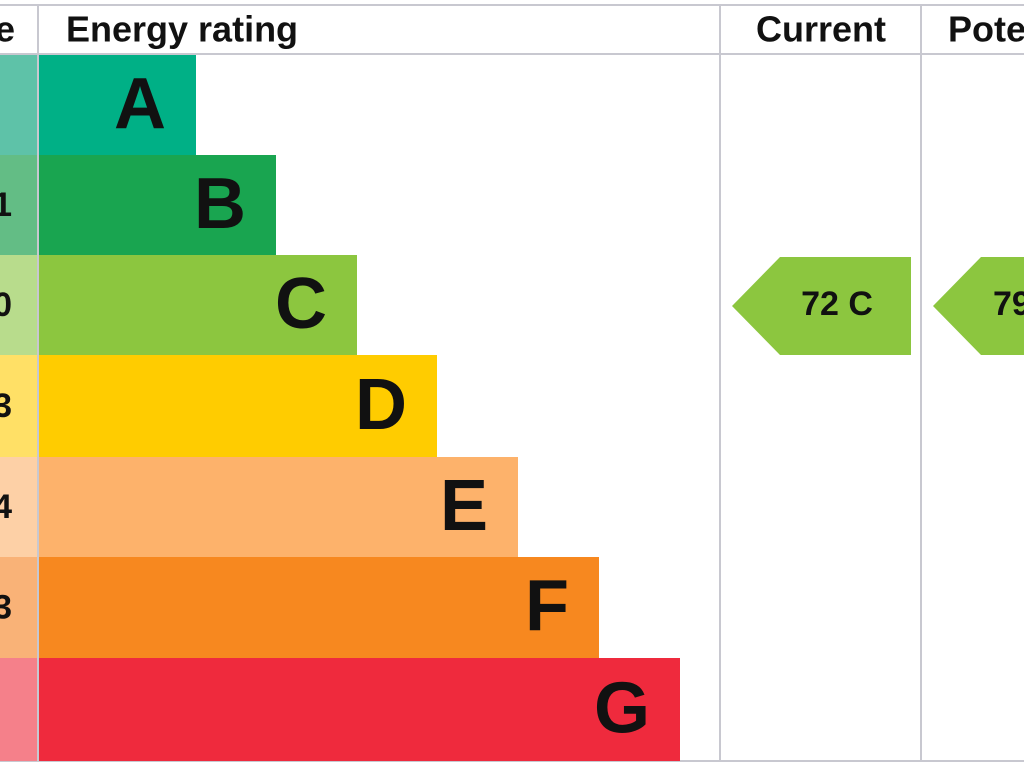 This screenshot has height=773, width=1024. What do you see at coordinates (622, 709) in the screenshot?
I see `rating-letter: G` at bounding box center [622, 709].